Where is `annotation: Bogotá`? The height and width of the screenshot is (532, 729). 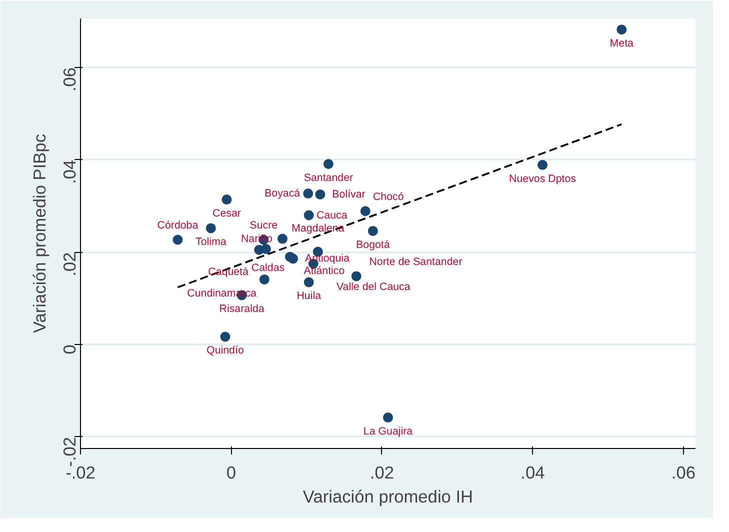 annotation: Bogotá is located at coordinates (373, 244).